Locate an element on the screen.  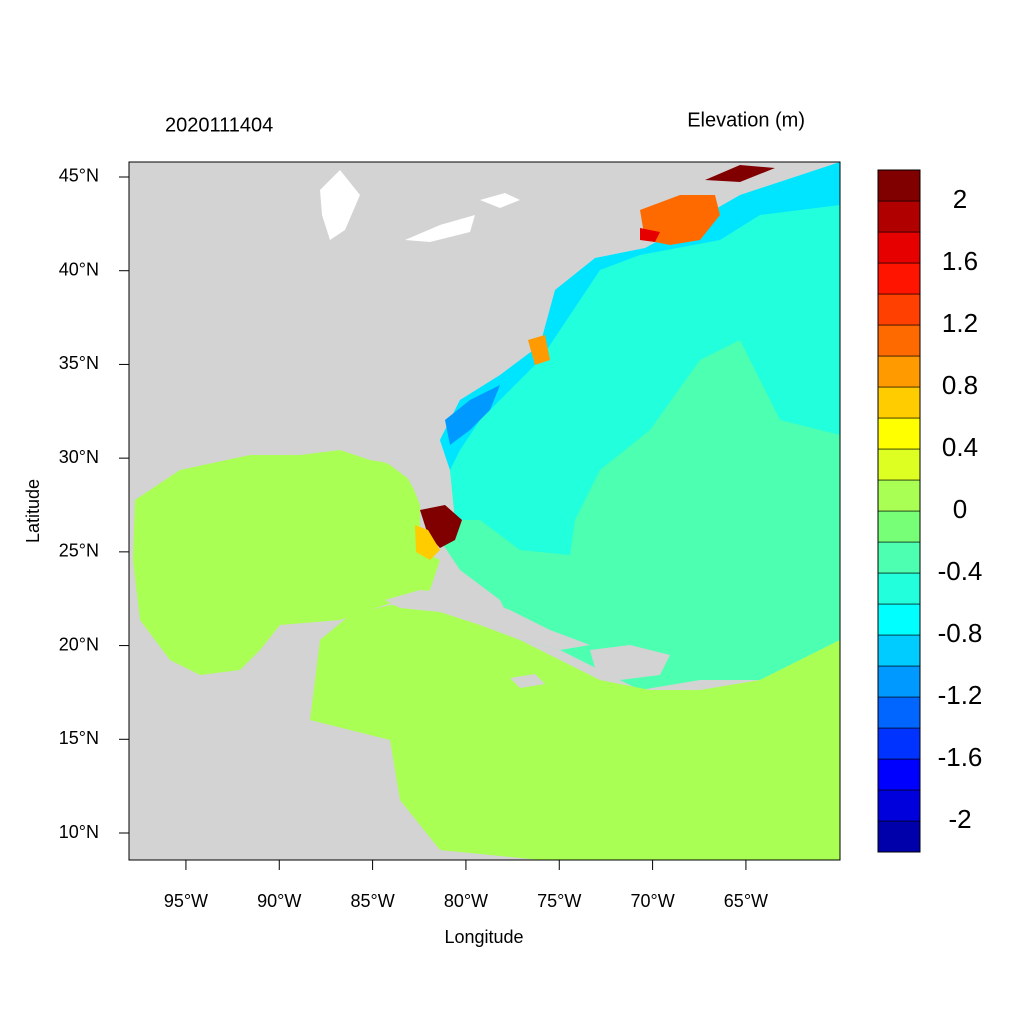
y-tick-label: 15°N is located at coordinates (79, 738).